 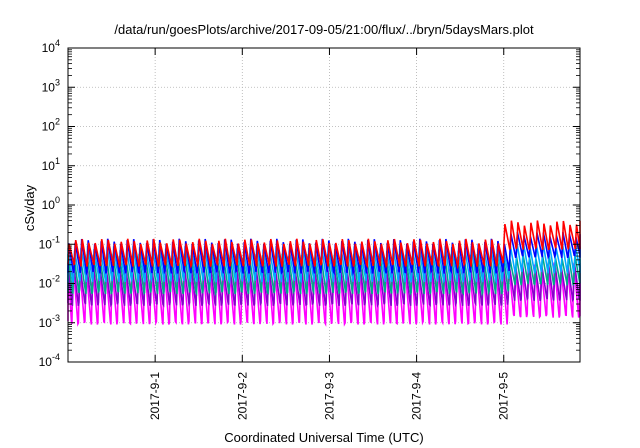 I want to click on x-tick-label: 2017-9-1, so click(x=155, y=396).